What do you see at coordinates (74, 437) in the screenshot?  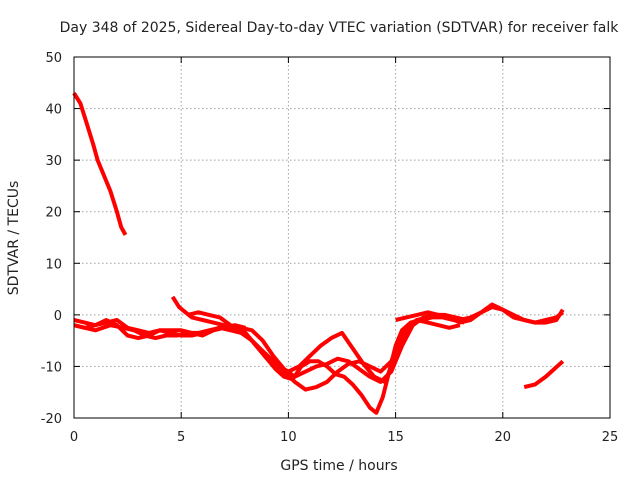 I see `x-tick-label: 0` at bounding box center [74, 437].